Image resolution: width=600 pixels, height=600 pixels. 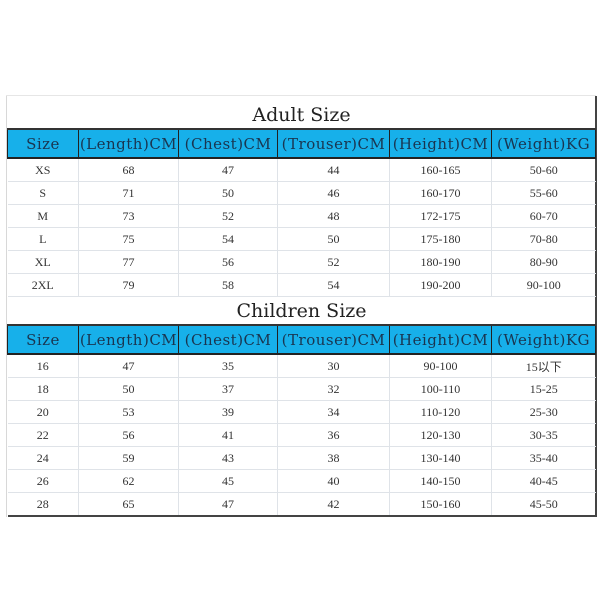 I want to click on table-row: 28 65 47 42 150-160 45-50, so click(x=301, y=504).